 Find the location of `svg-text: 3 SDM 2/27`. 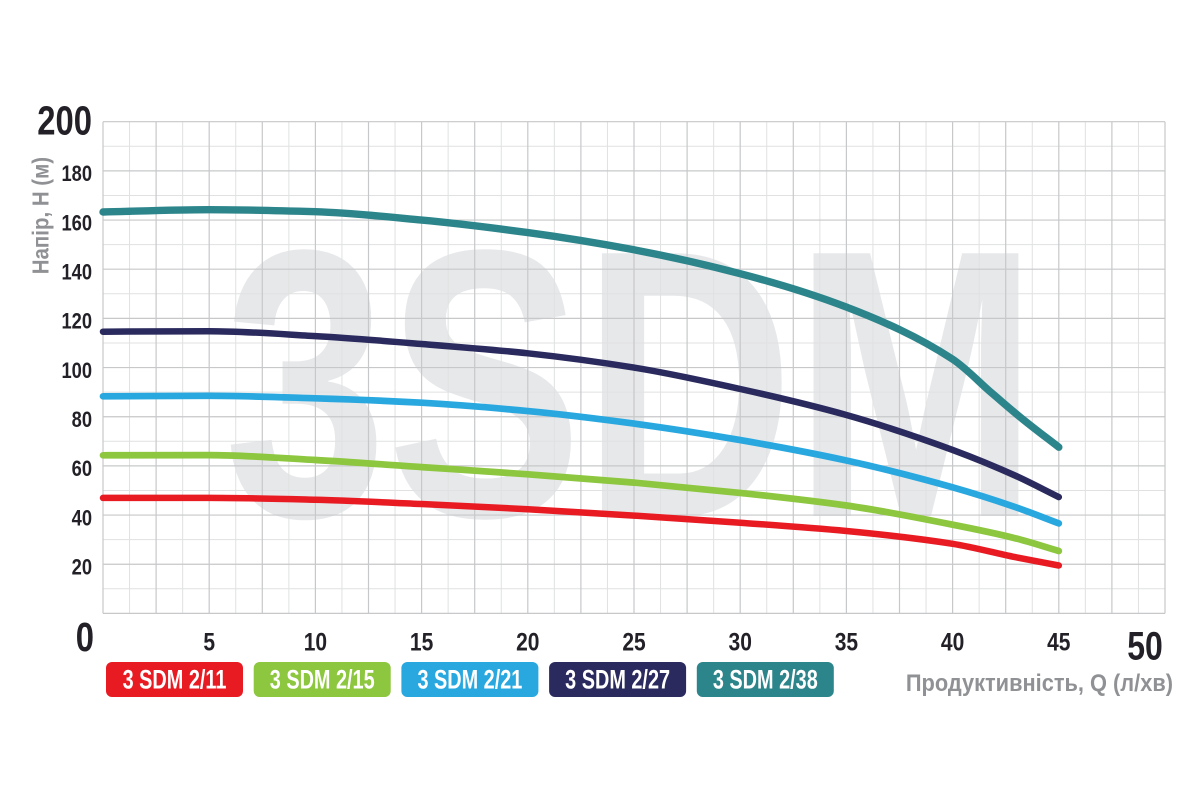

svg-text: 3 SDM 2/27 is located at coordinates (617, 679).